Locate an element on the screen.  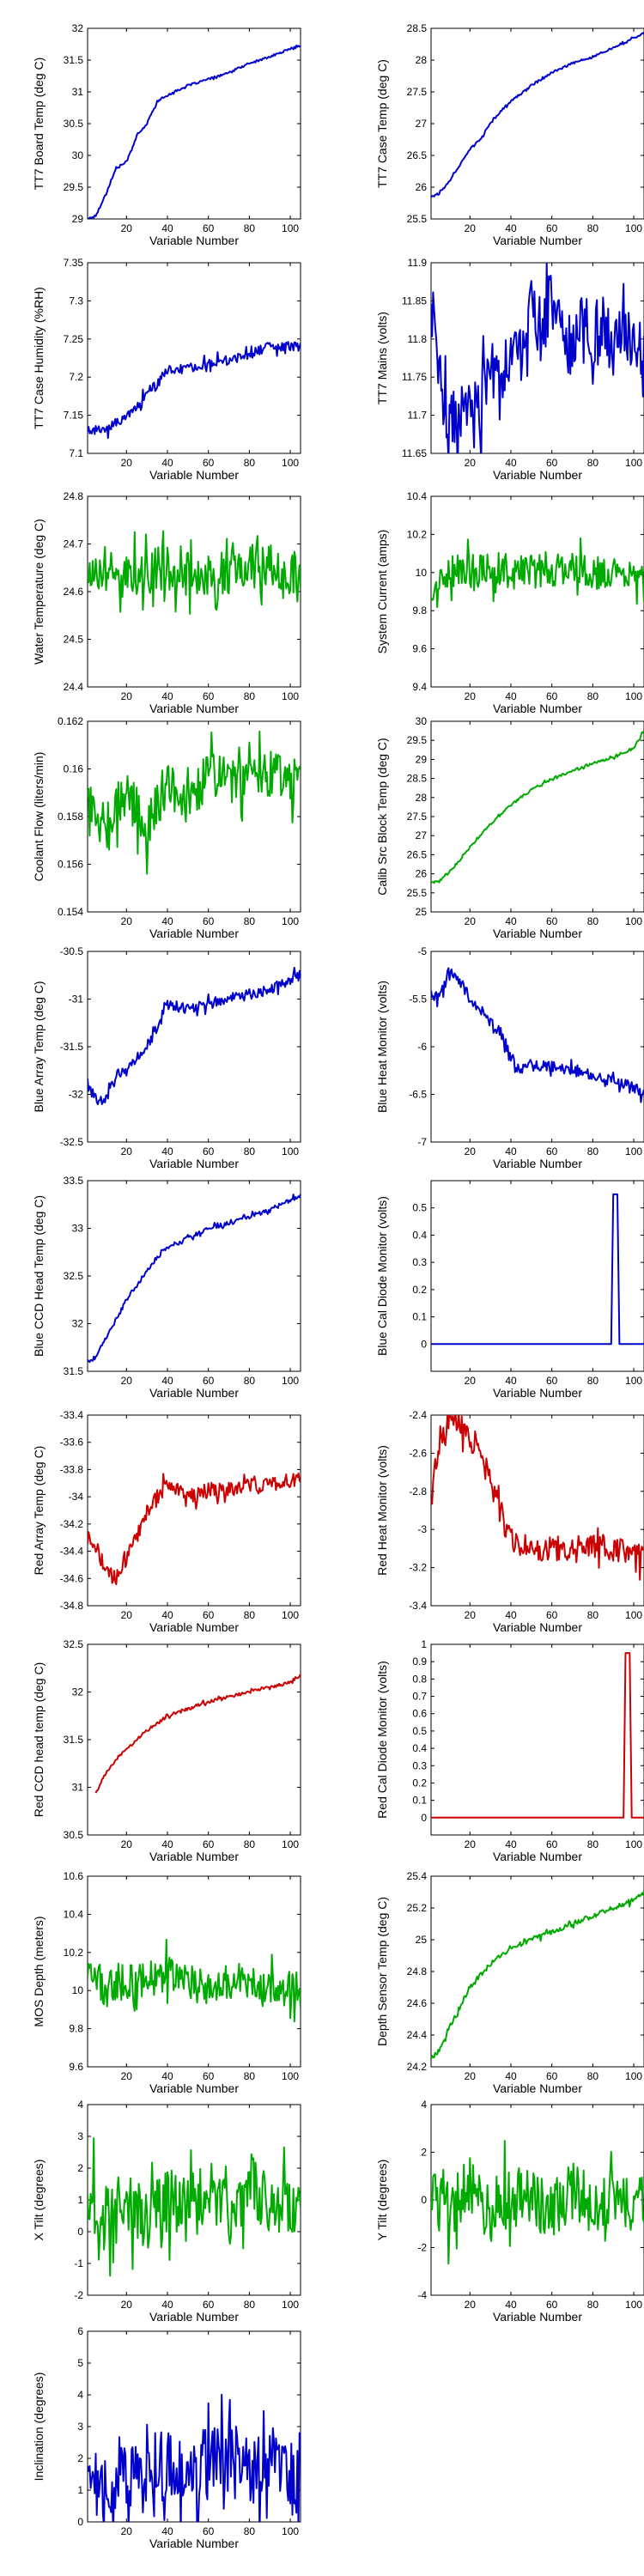
y-tick-label: 6 is located at coordinates (80, 2331).